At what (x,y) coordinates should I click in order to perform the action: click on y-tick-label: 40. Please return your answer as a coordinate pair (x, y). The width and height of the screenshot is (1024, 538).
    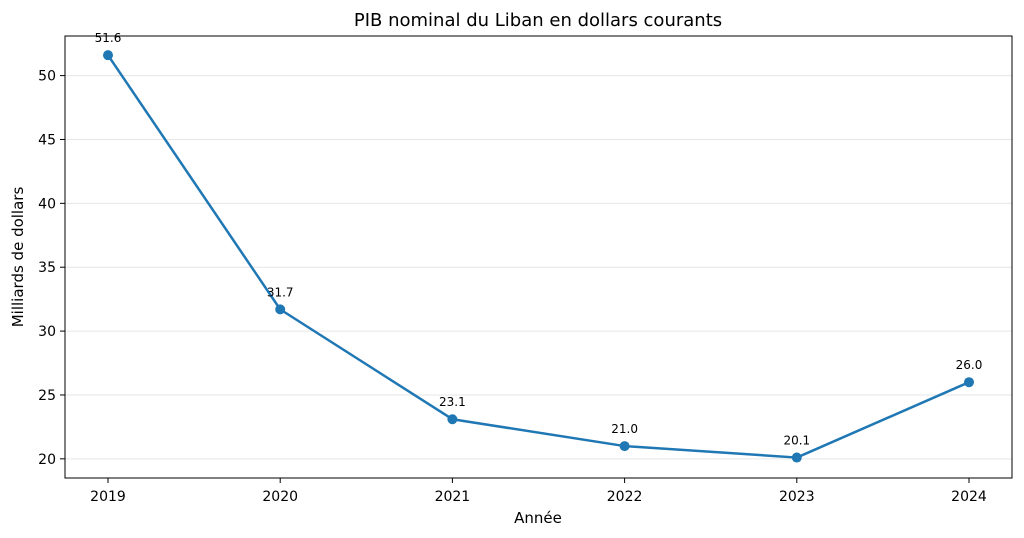
    Looking at the image, I should click on (47, 204).